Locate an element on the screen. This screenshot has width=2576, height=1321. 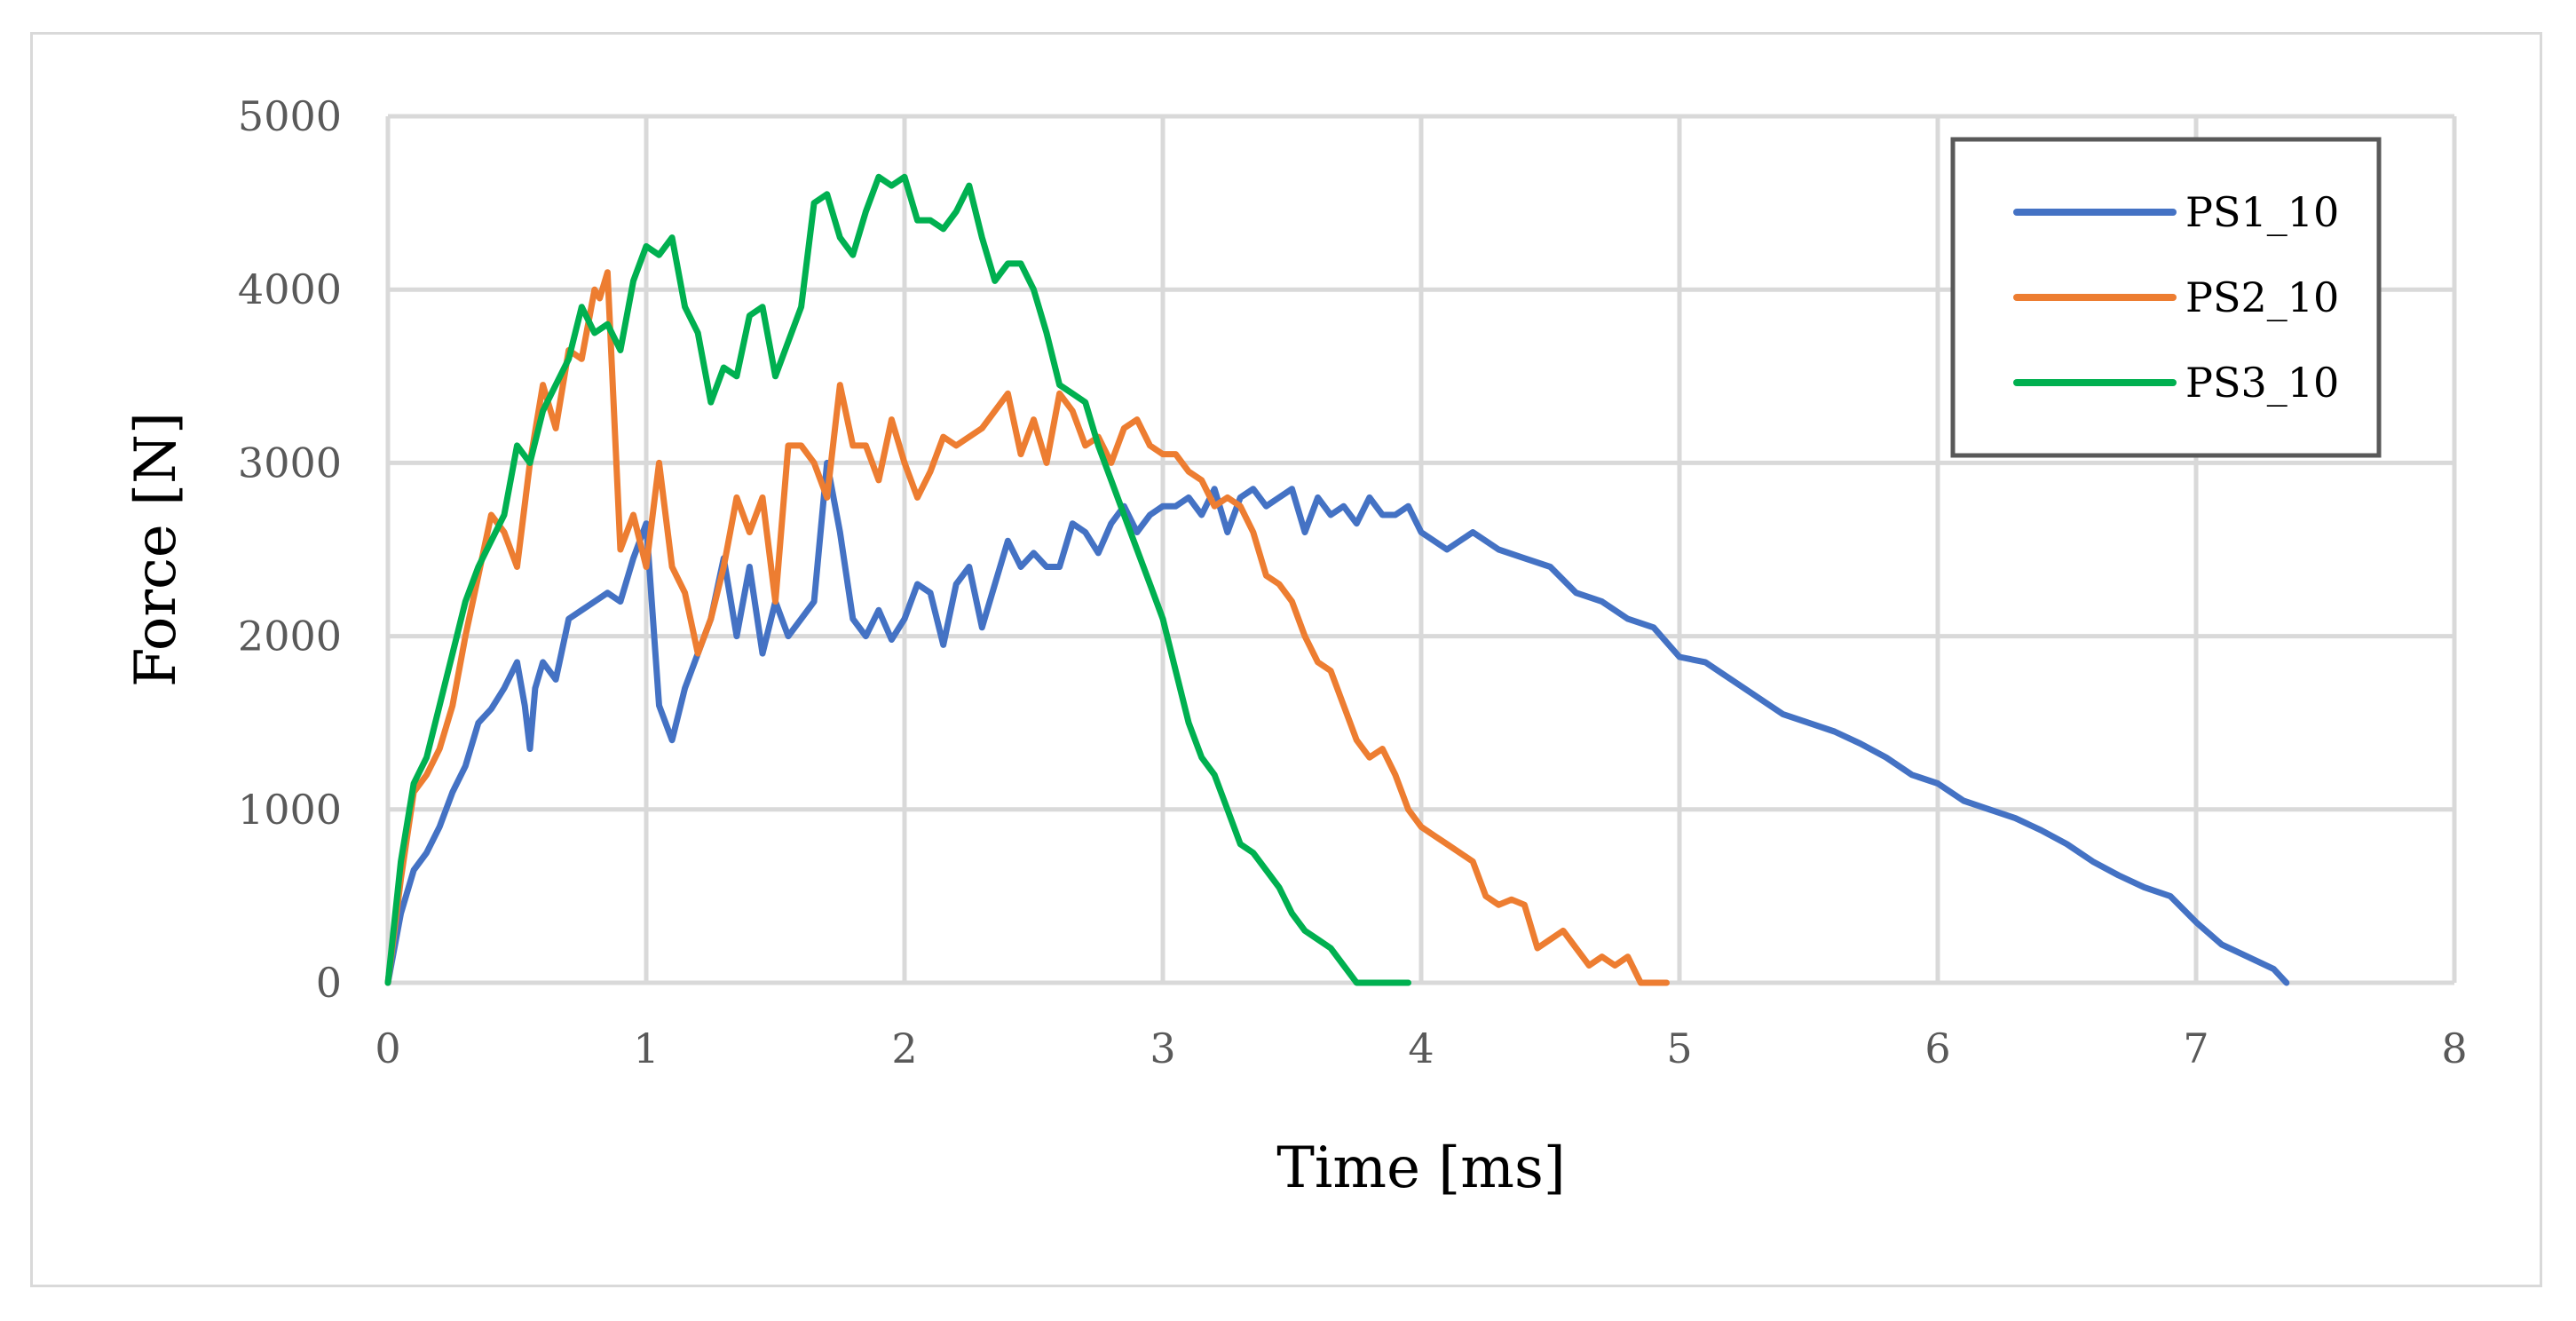
y-tick-label: 5000 is located at coordinates (290, 116).